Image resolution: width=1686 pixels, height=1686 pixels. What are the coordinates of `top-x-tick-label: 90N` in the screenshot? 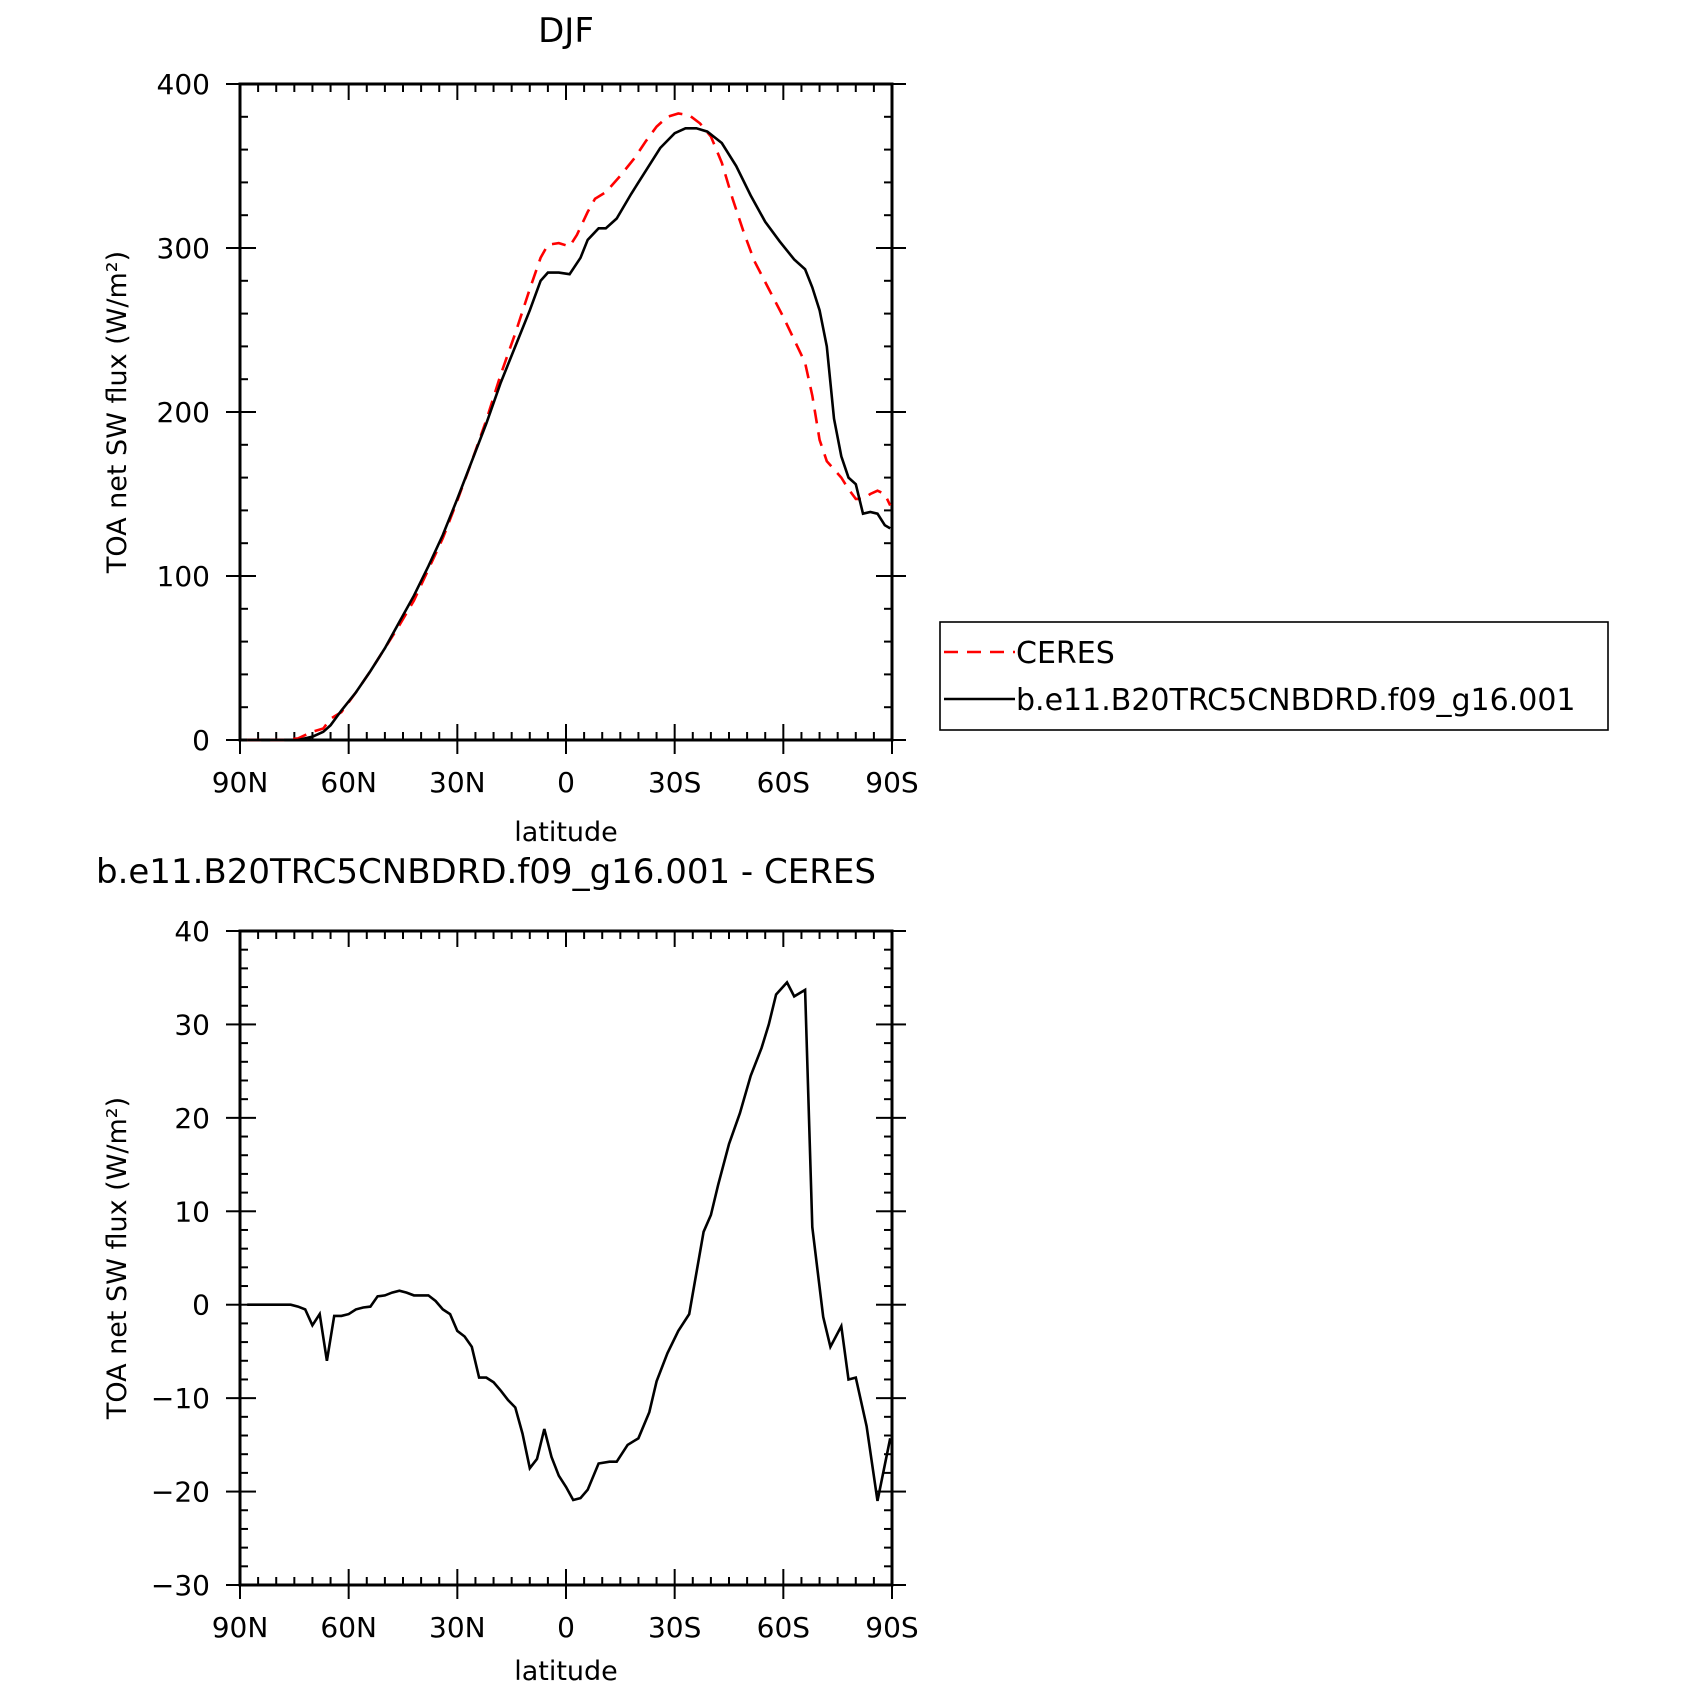 It's located at (240, 782).